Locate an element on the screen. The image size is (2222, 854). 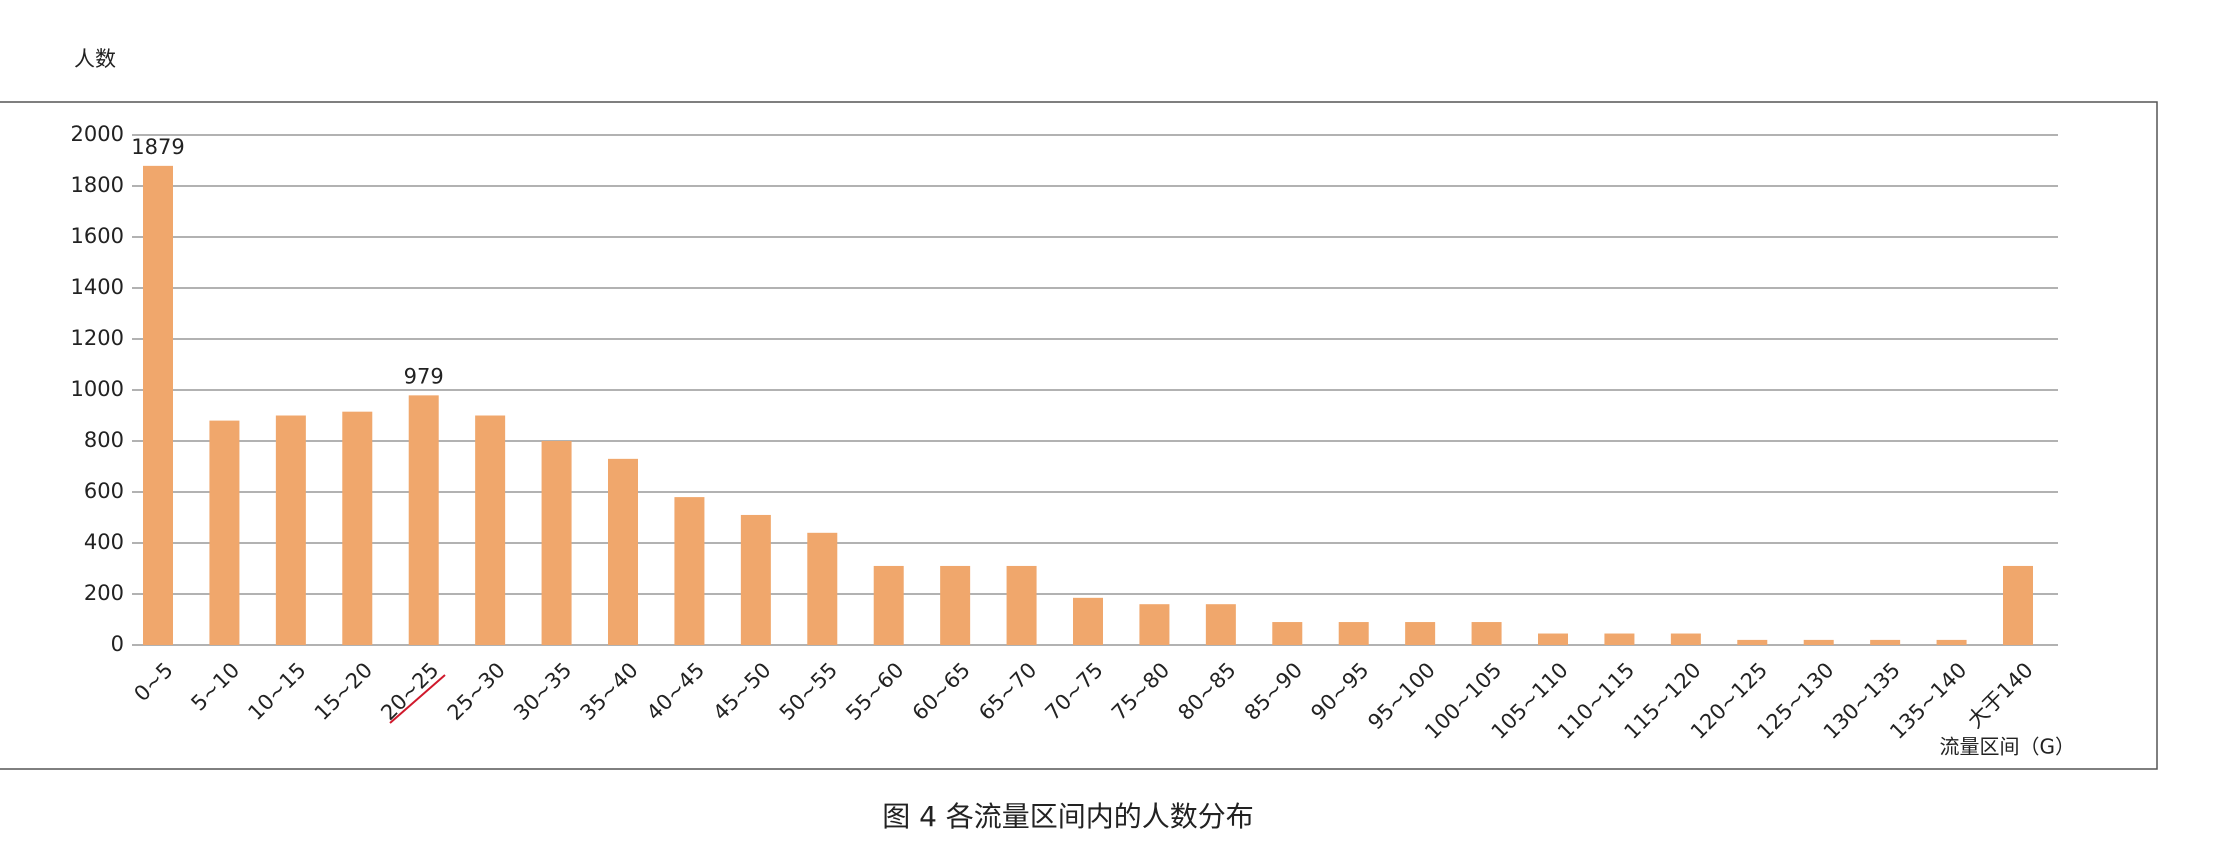
x-tick-label: 20~25 is located at coordinates (409, 691).